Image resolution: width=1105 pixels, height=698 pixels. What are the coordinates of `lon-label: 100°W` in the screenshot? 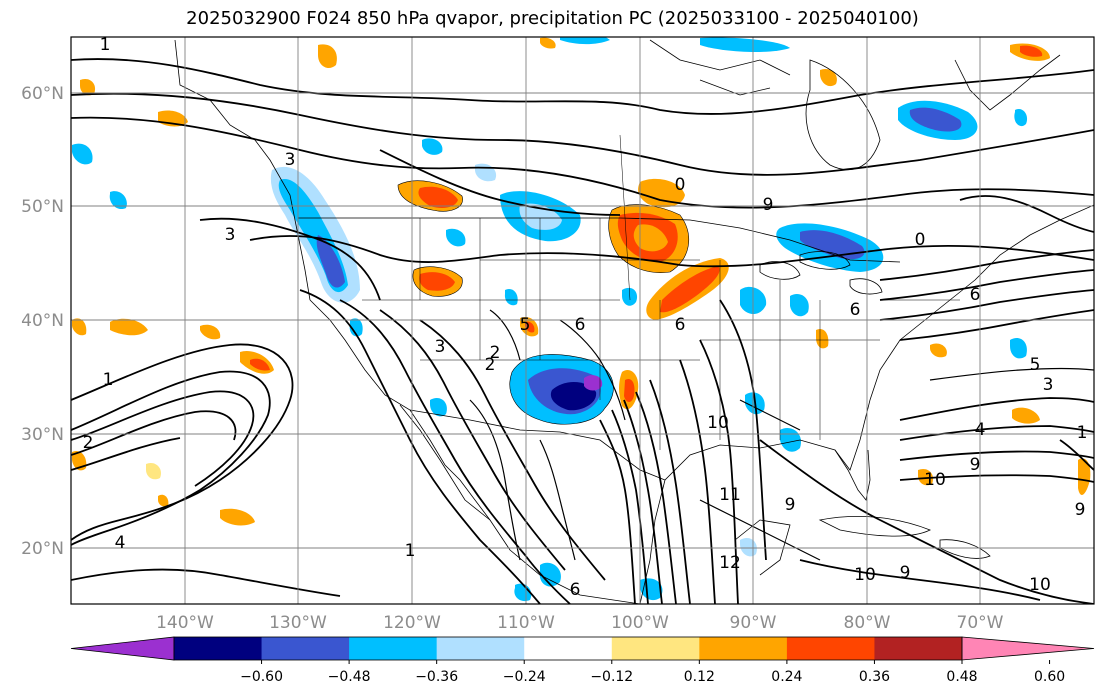 It's located at (640, 623).